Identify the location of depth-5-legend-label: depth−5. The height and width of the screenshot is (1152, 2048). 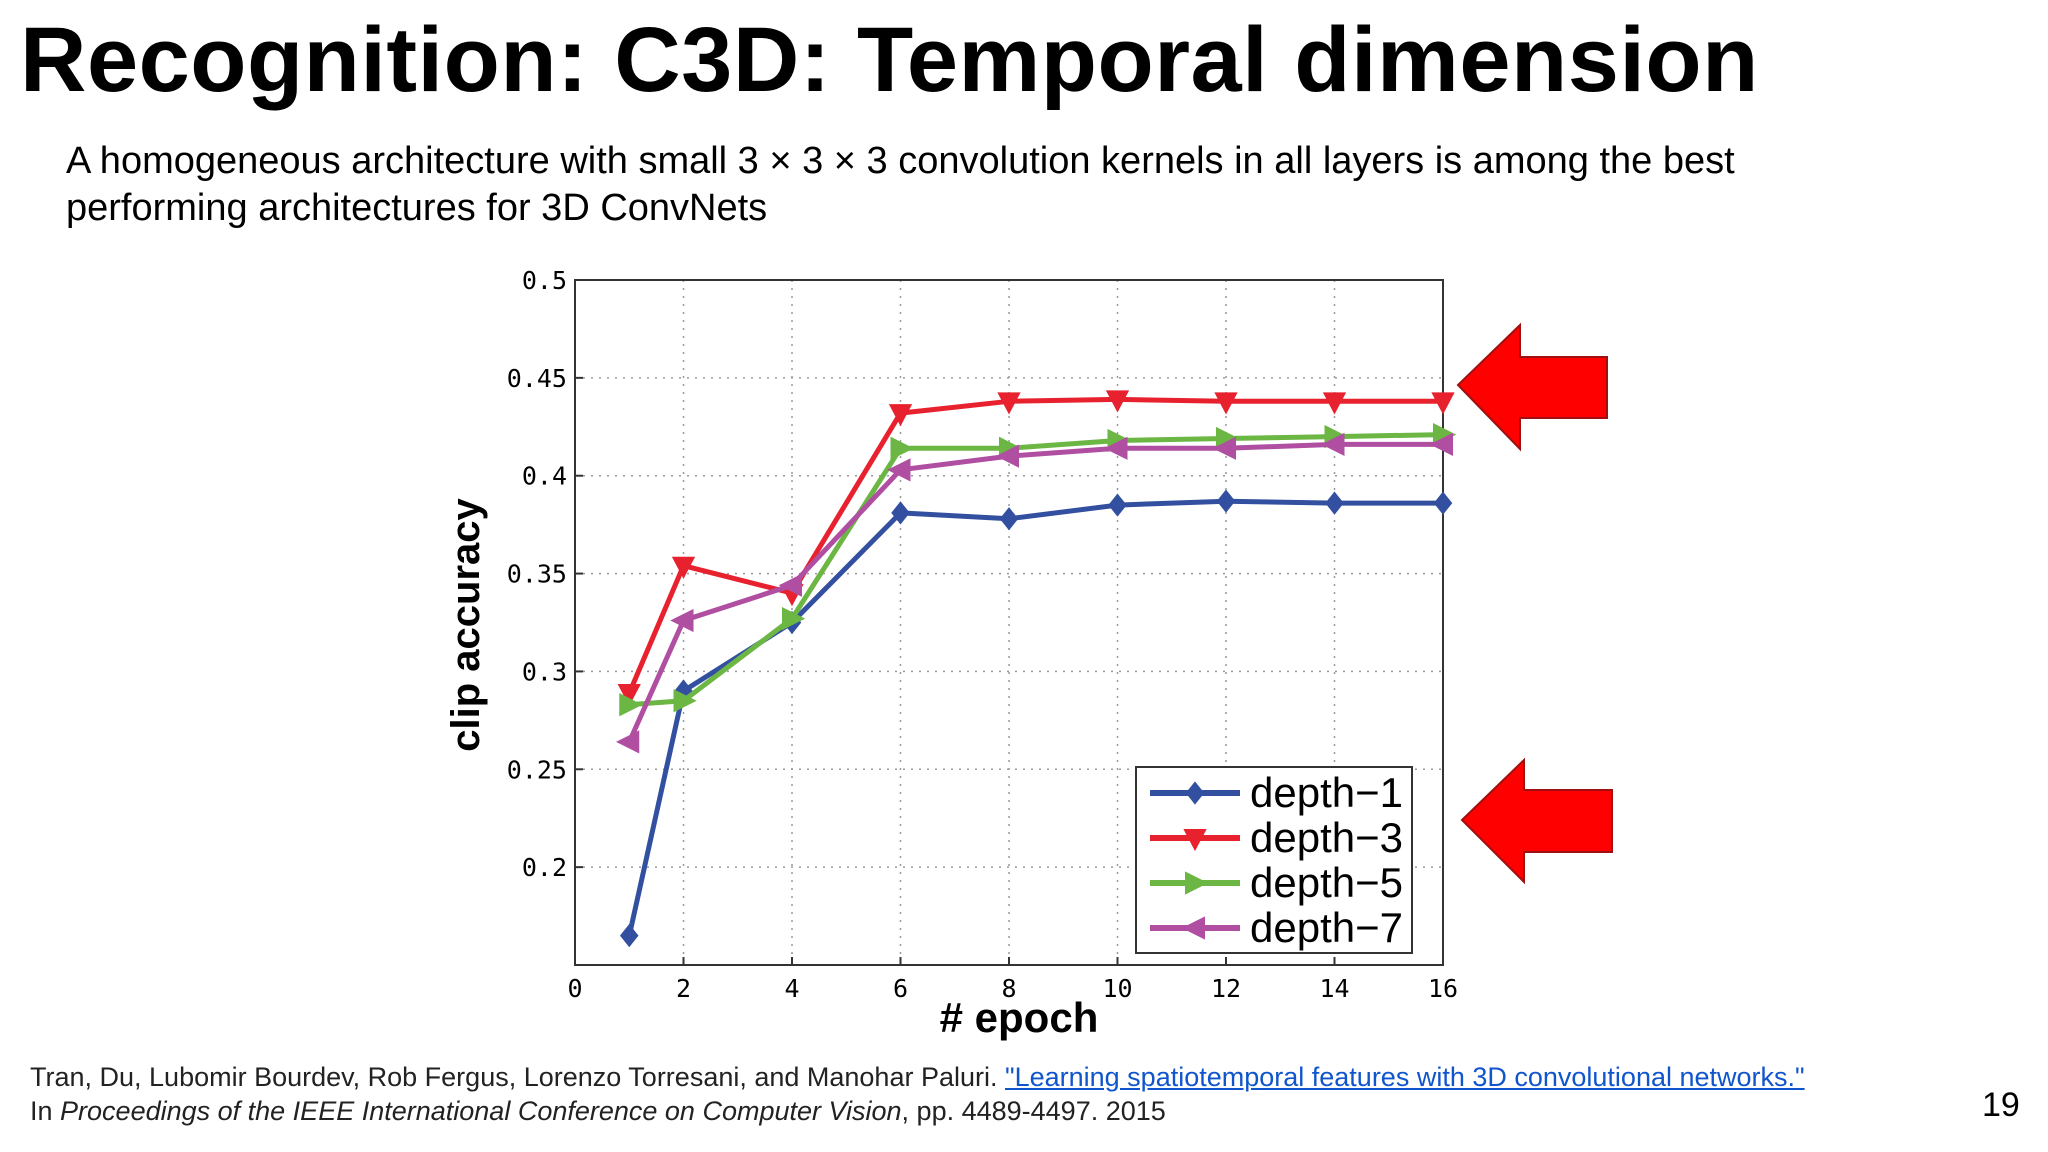
(1326, 882).